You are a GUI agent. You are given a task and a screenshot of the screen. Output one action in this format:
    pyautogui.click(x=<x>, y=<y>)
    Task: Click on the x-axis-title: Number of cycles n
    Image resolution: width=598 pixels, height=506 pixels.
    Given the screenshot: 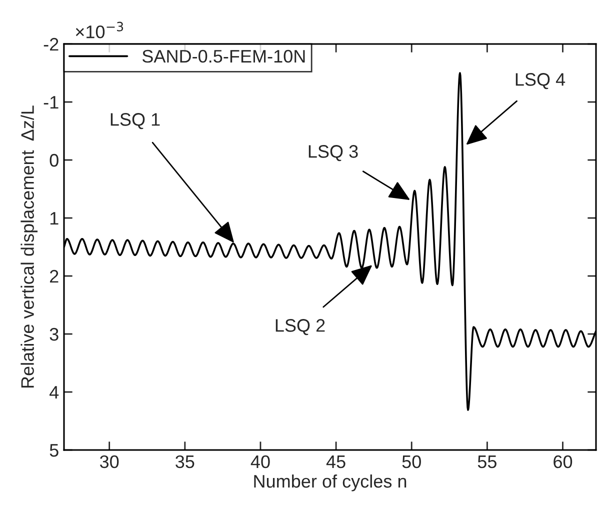 What is the action you would take?
    pyautogui.click(x=330, y=483)
    